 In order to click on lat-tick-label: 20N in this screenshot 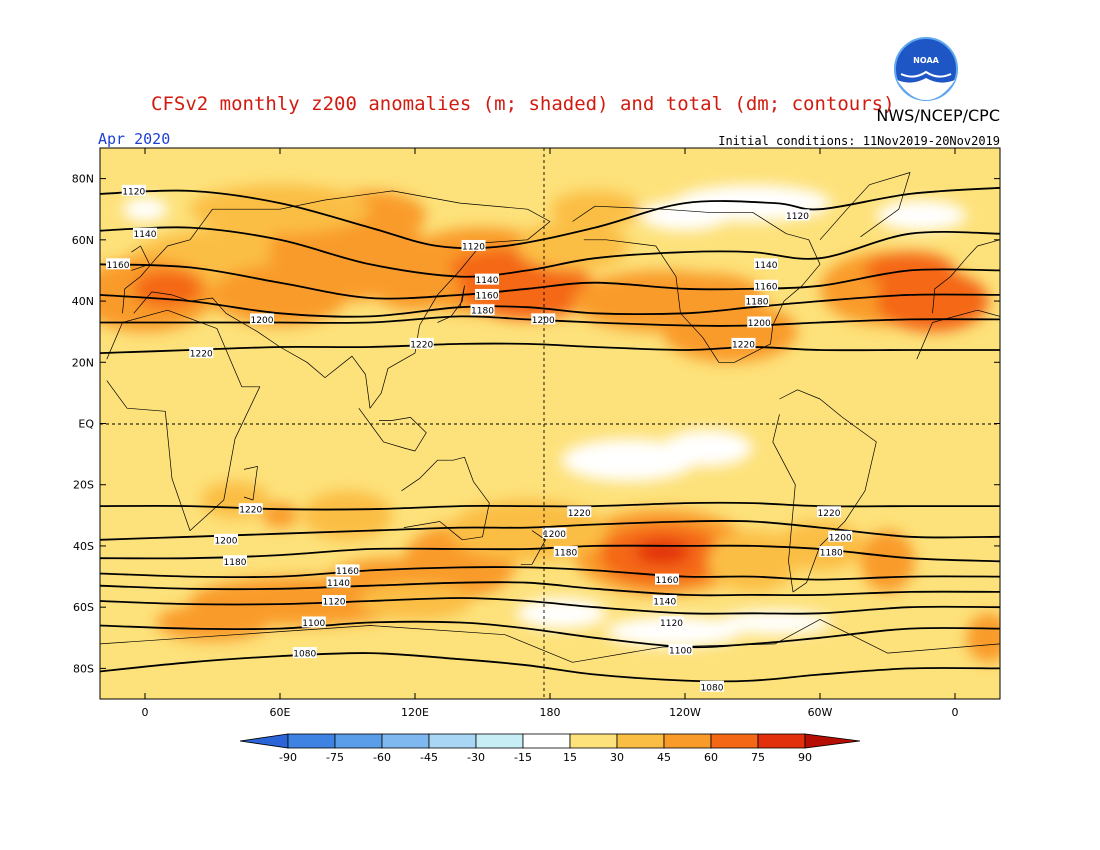, I will do `click(83, 362)`.